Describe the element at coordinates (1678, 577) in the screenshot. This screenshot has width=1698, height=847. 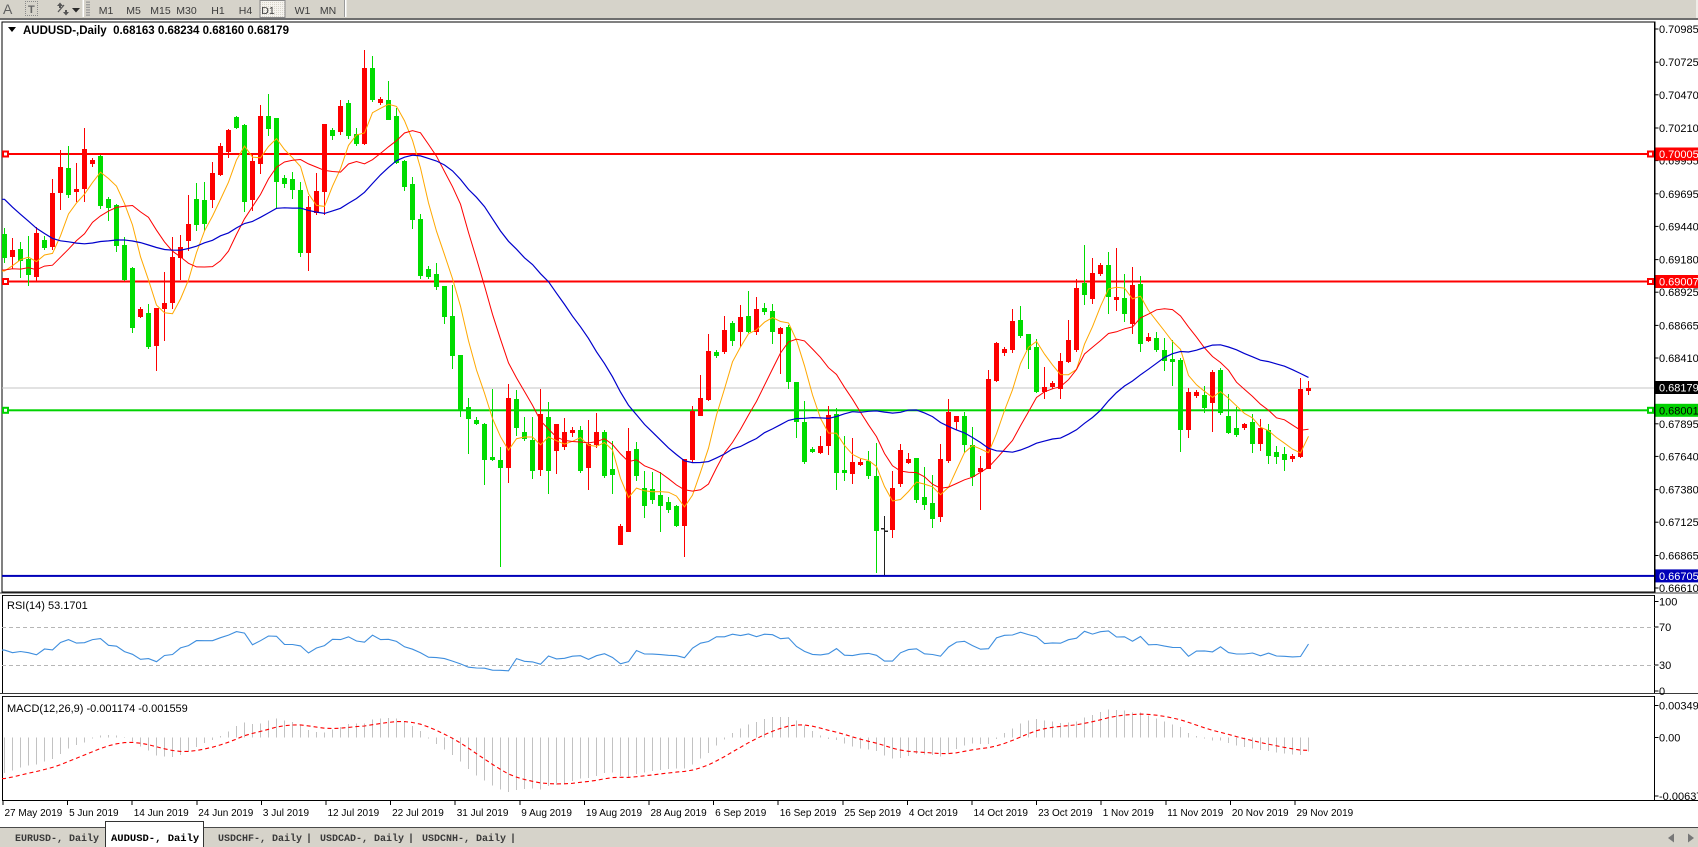
I see `svg-text: 0.66705` at that location.